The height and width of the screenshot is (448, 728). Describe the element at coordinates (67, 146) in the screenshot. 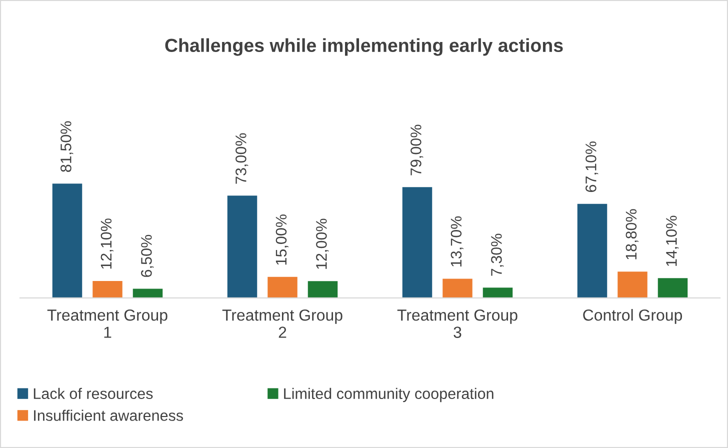

I see `data-label: 81,50%` at that location.